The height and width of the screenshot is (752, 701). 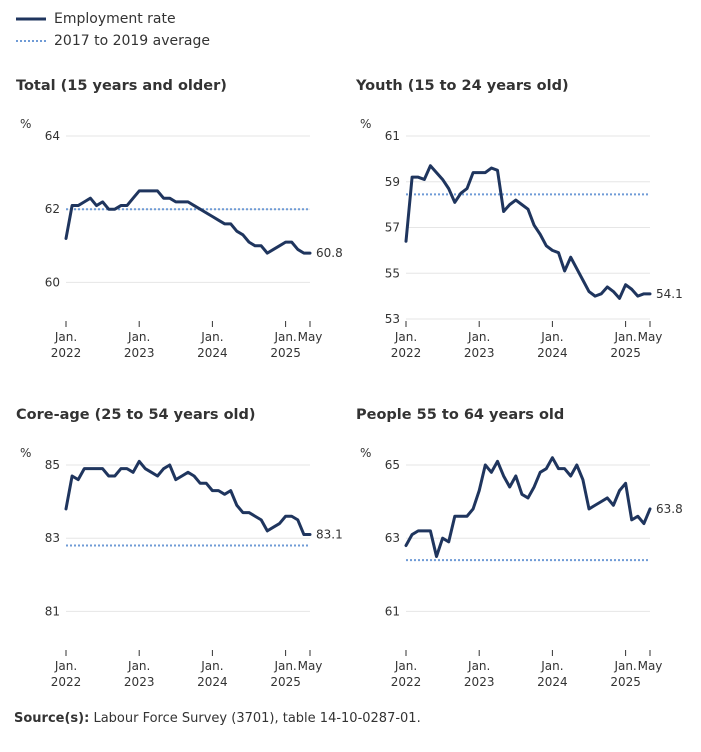 I want to click on y-tick-label: 62, so click(x=52, y=209).